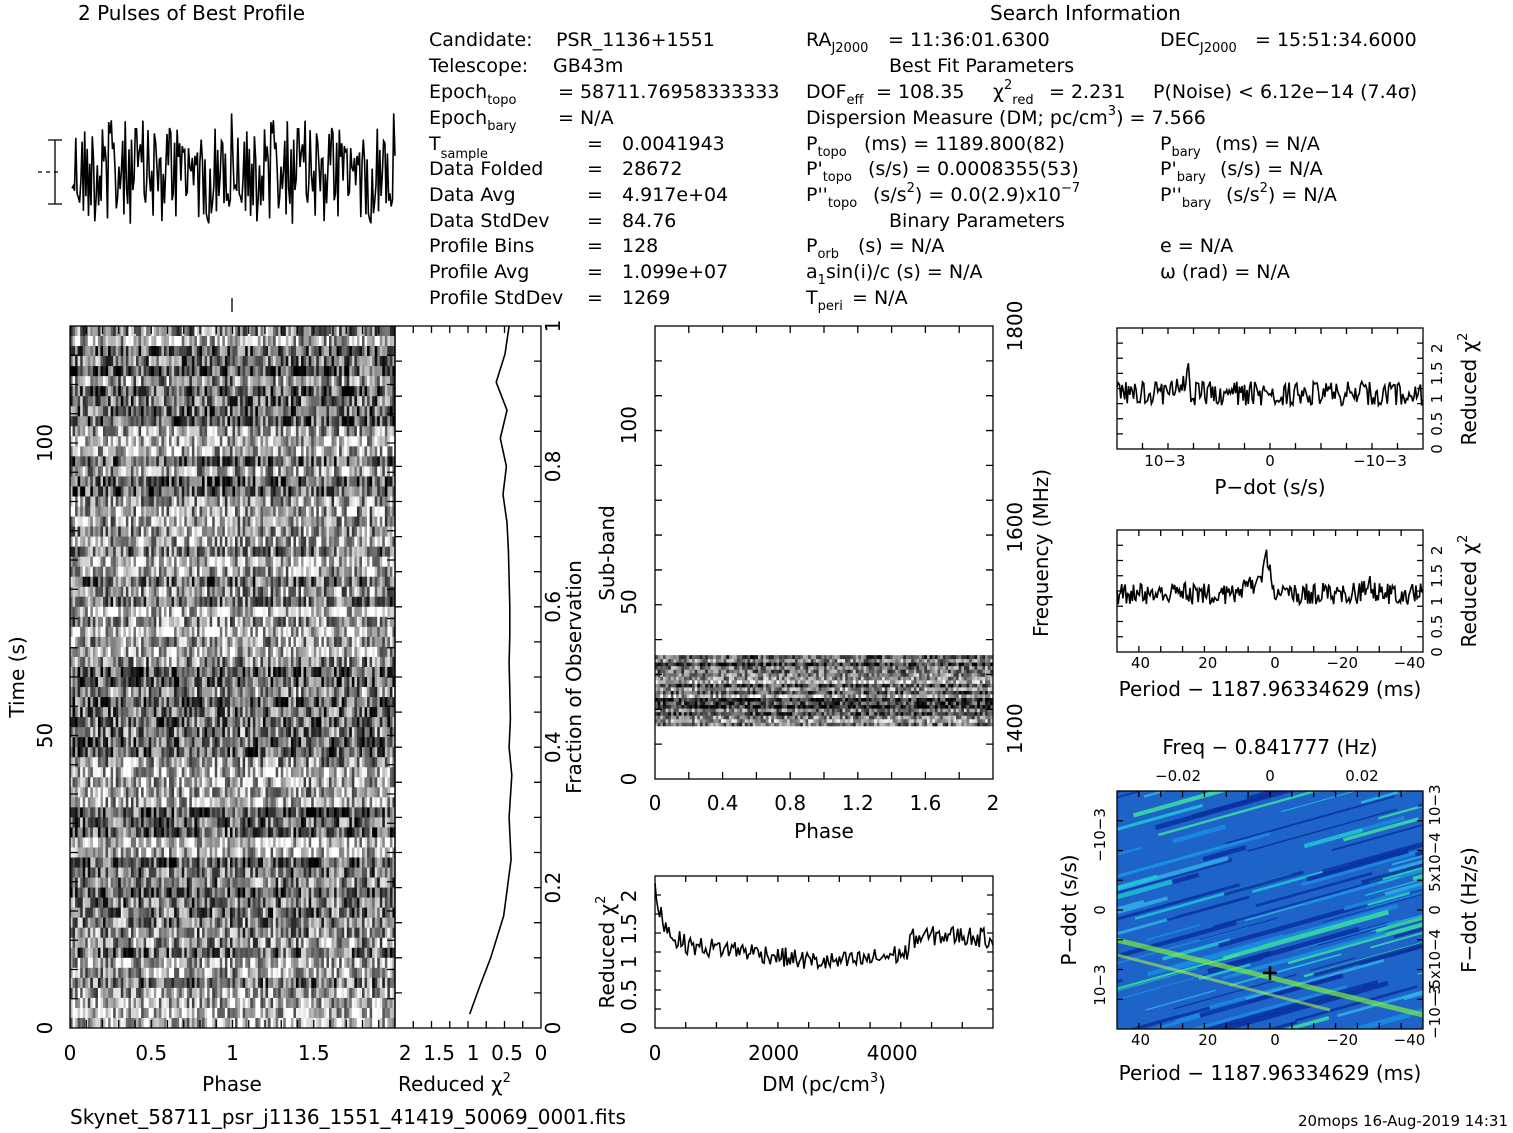 This screenshot has height=1133, width=1513. I want to click on data-std-value: 84.76, so click(649, 221).